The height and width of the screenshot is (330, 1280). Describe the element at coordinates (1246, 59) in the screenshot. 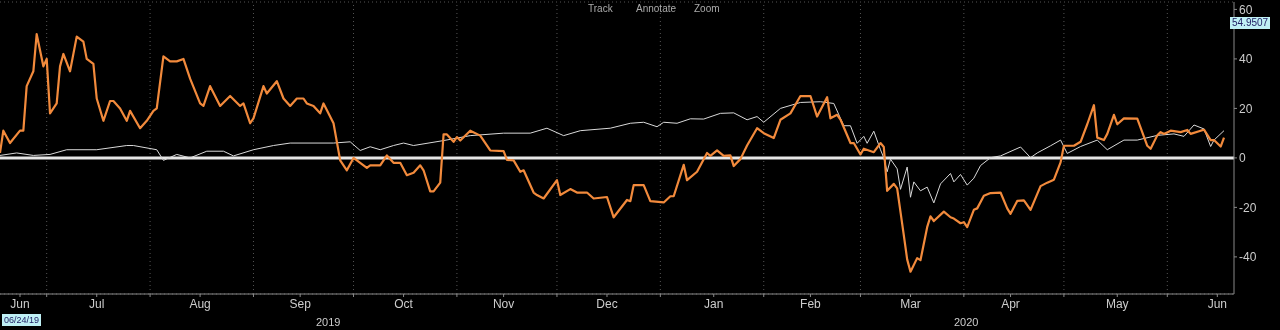

I see `y-tick-label: 40` at that location.